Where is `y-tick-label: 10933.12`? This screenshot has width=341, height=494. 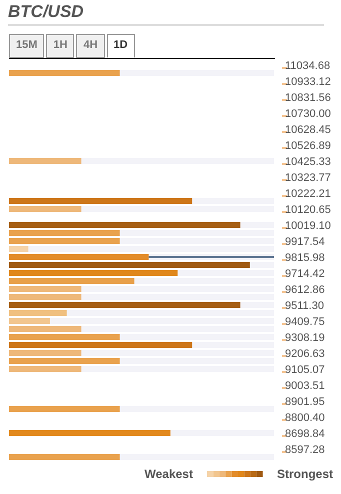
y-tick-label: 10933.12 is located at coordinates (308, 82).